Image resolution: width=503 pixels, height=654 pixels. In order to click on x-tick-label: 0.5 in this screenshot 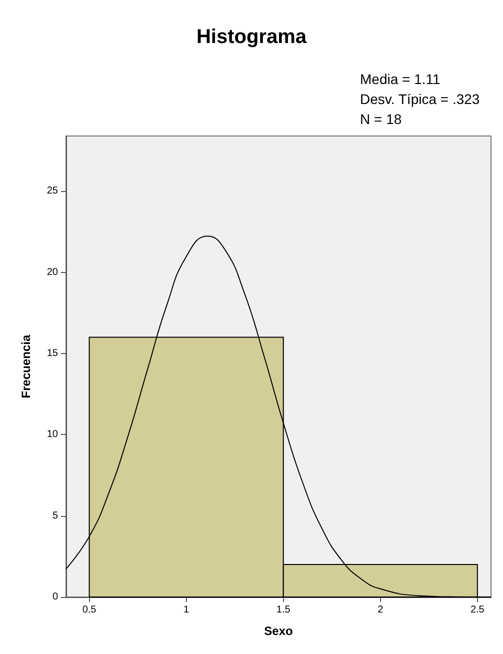, I will do `click(89, 610)`.